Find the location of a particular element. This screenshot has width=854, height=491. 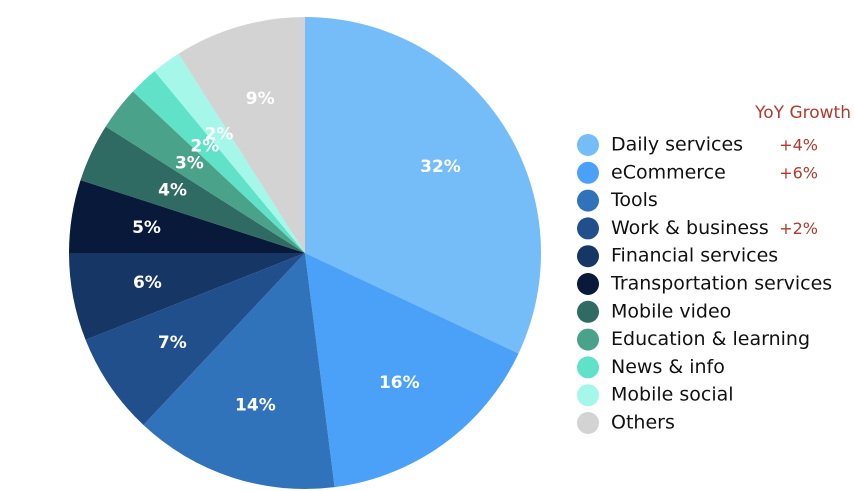

legend-swatch-mobile-social is located at coordinates (588, 395).